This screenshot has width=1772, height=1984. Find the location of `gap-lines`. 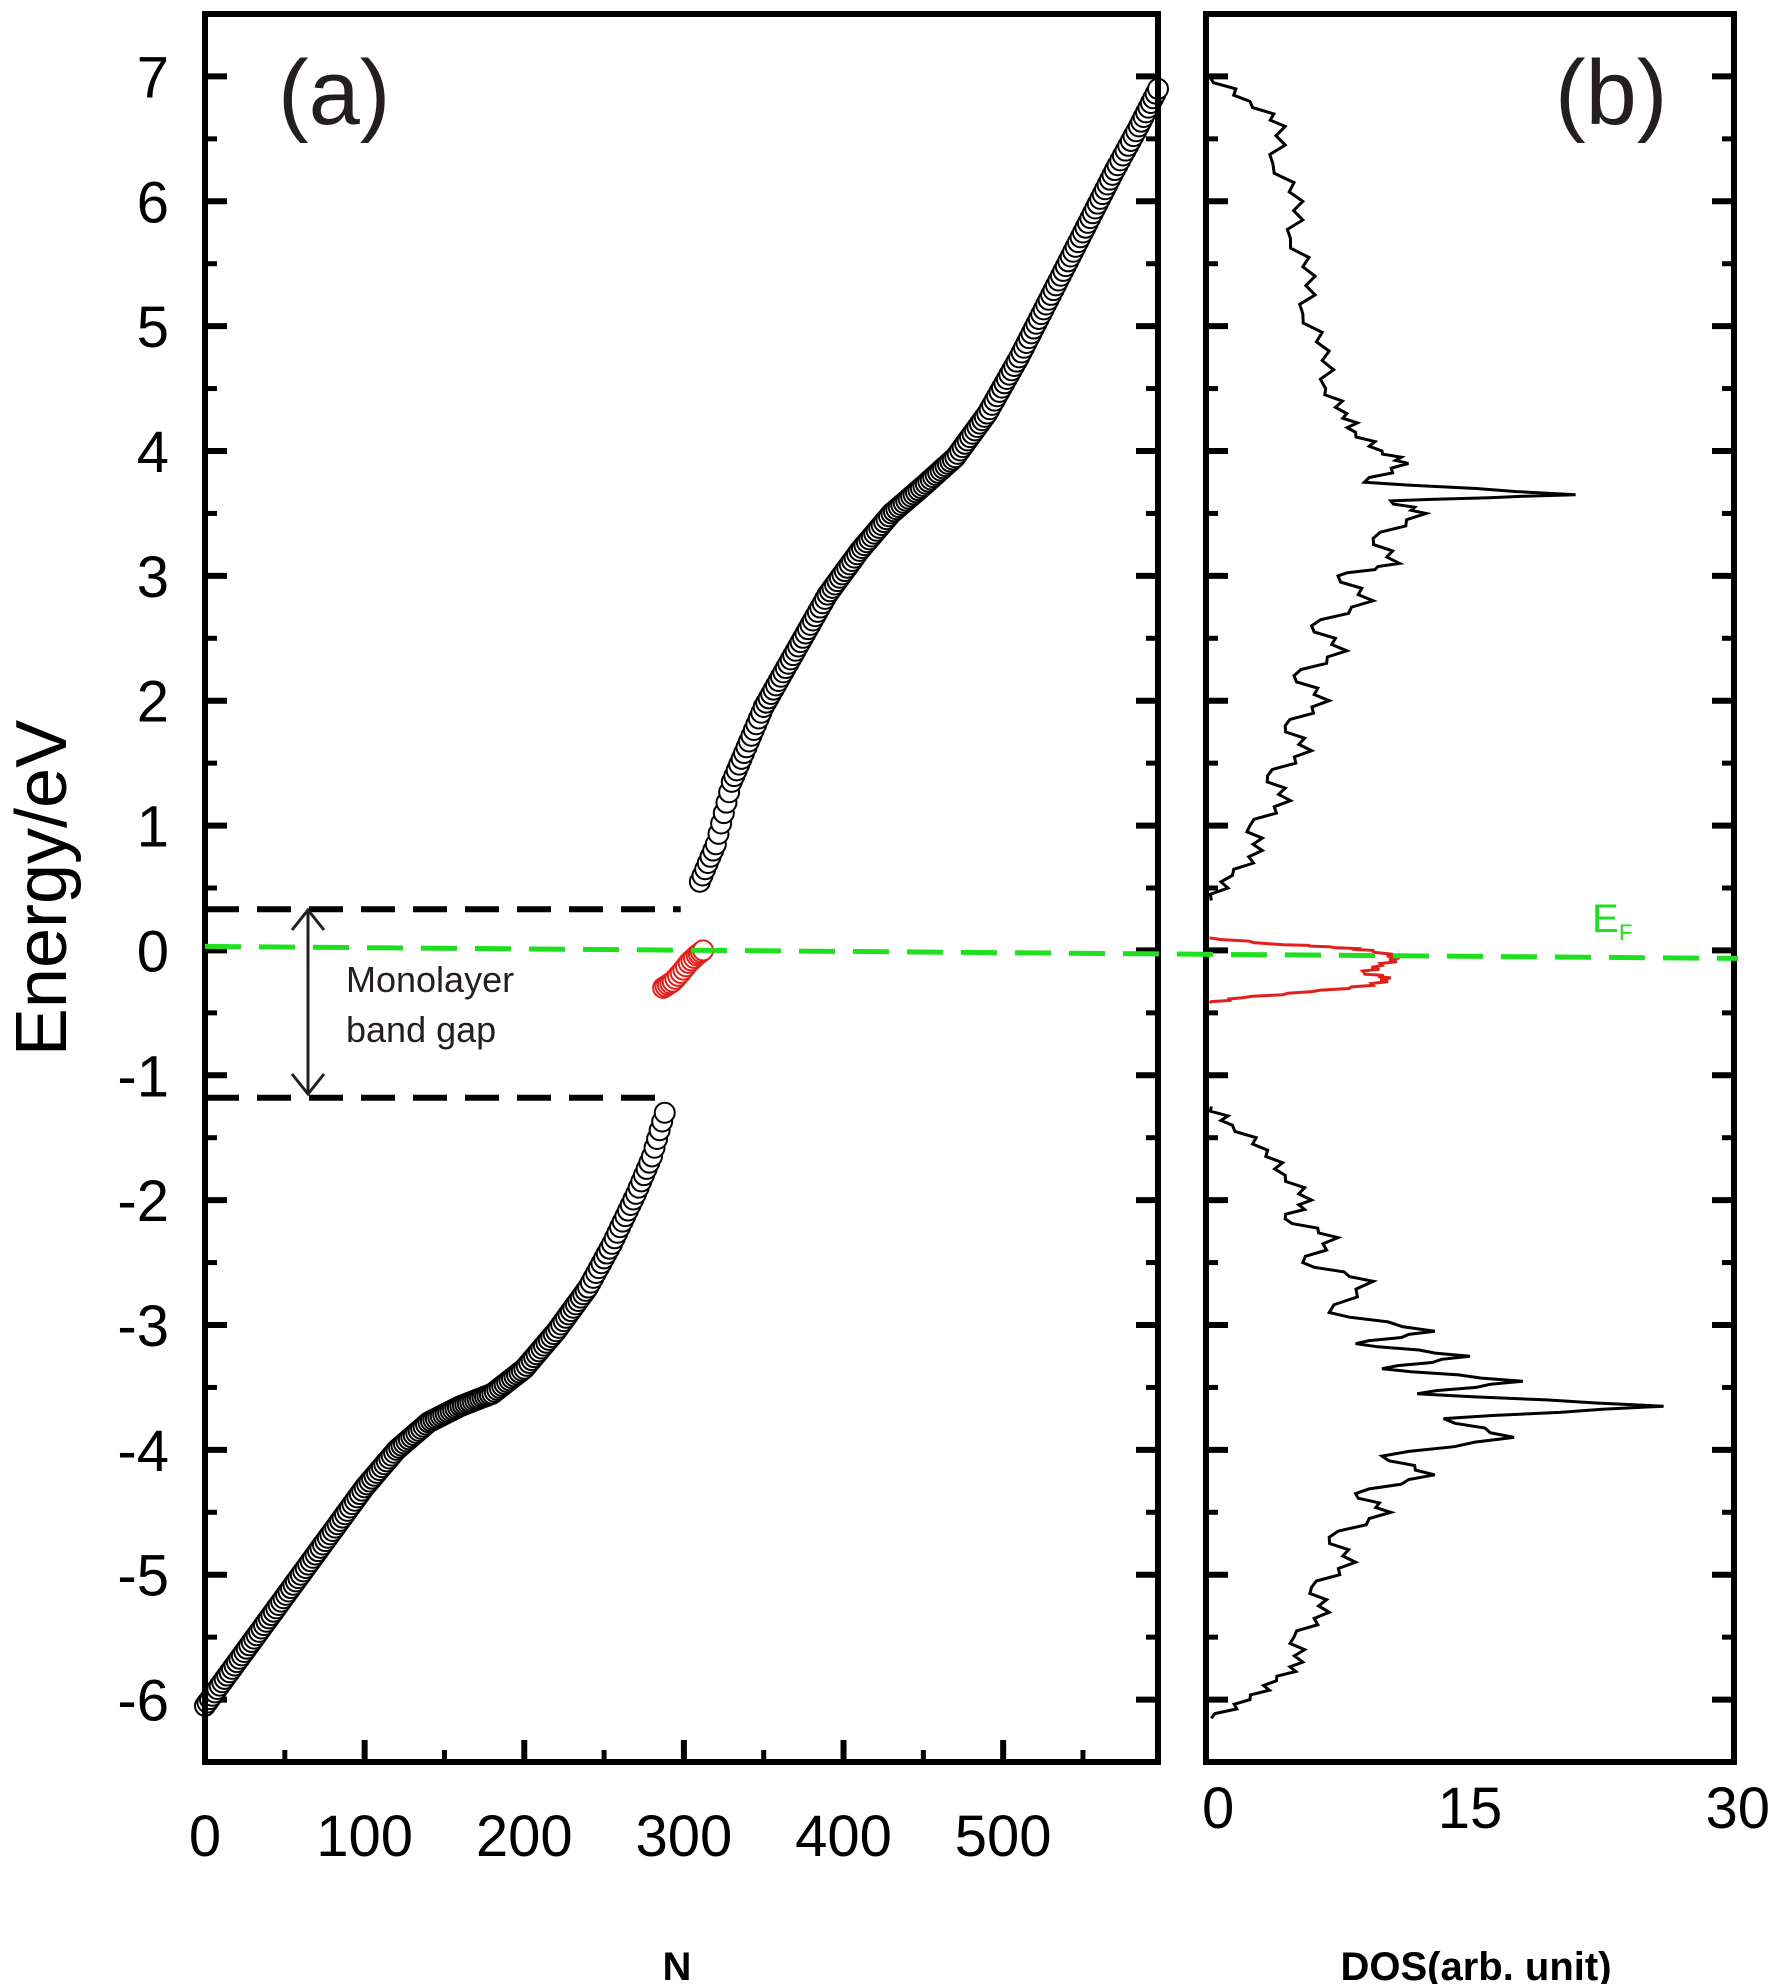

gap-lines is located at coordinates (443, 1003).